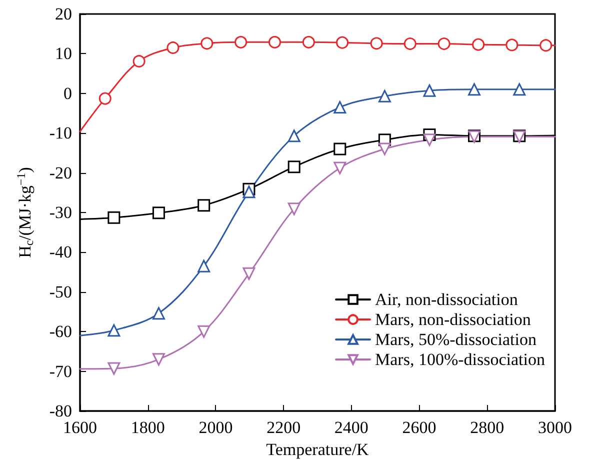  What do you see at coordinates (63, 54) in the screenshot?
I see `y-tick-label: 10` at bounding box center [63, 54].